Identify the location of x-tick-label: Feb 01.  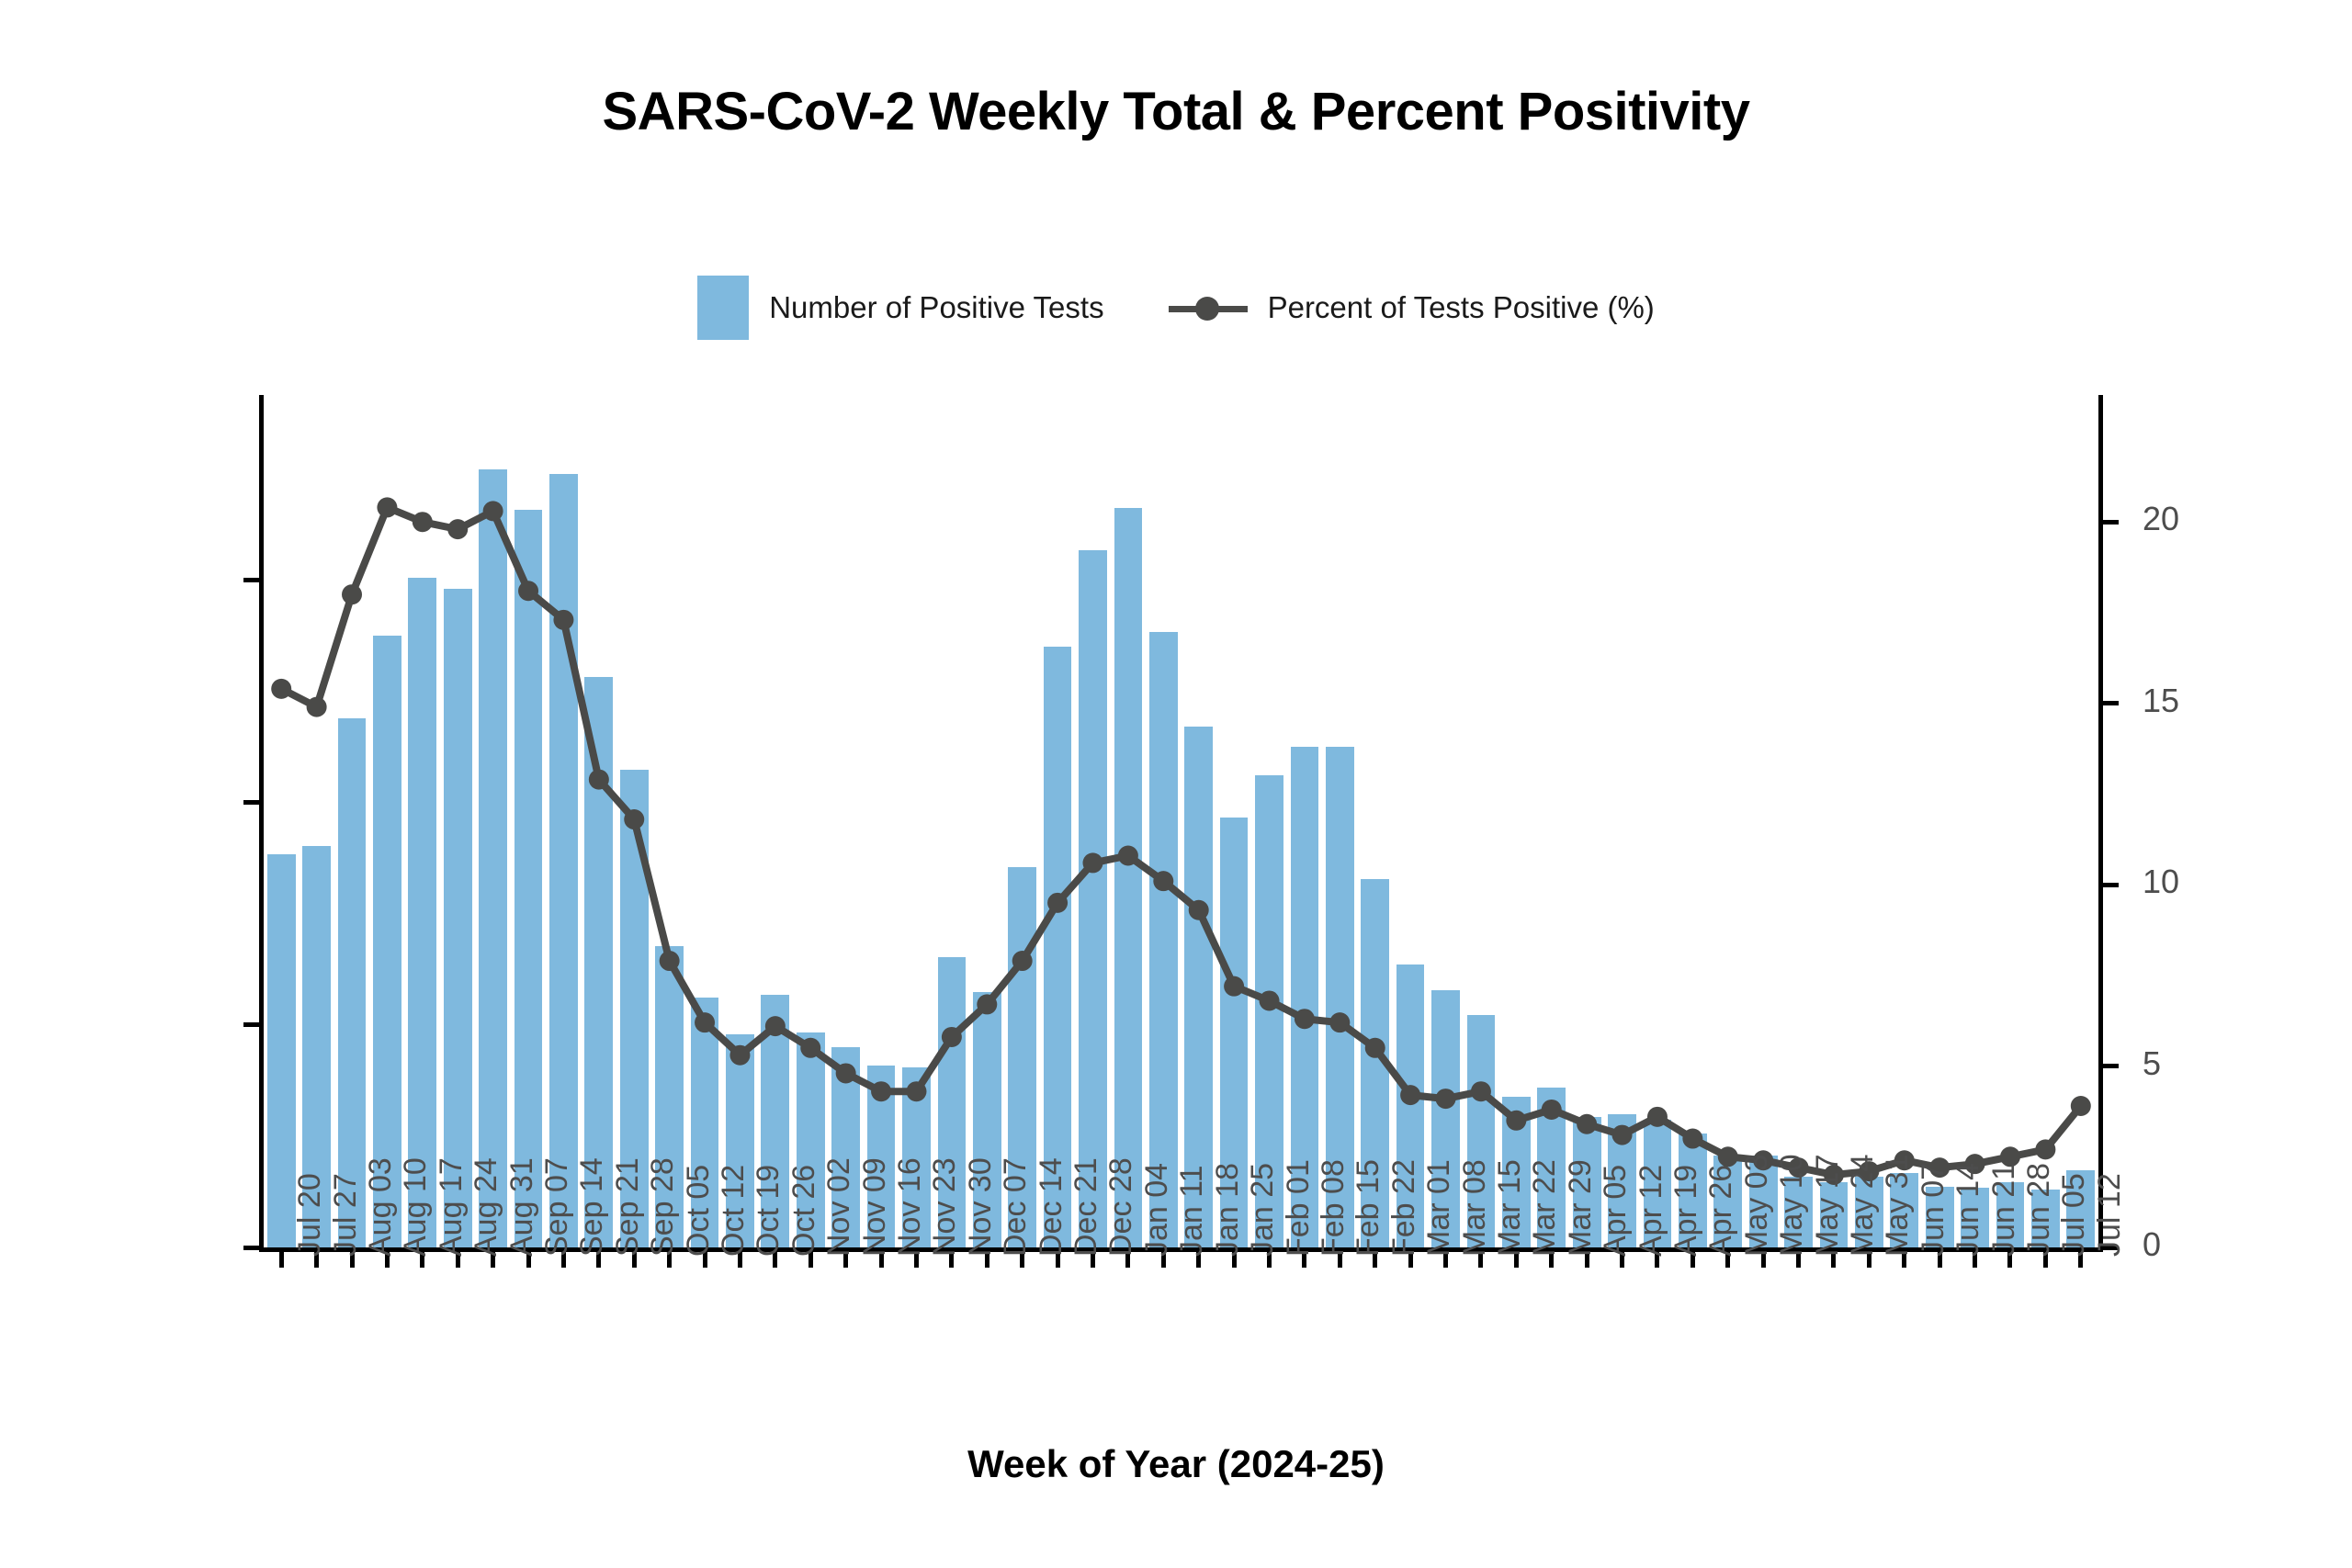
(1298, 1208).